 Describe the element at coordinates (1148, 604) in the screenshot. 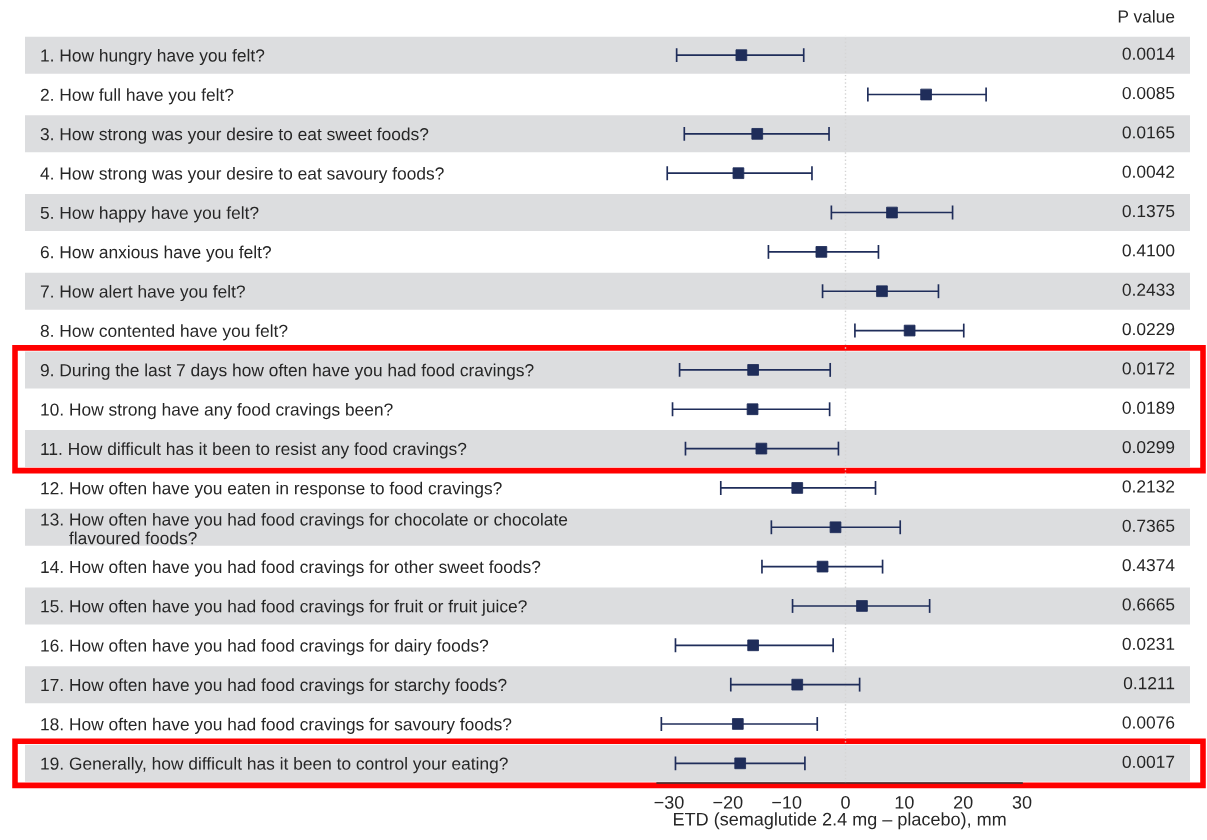

I see `text: 0.6665` at that location.